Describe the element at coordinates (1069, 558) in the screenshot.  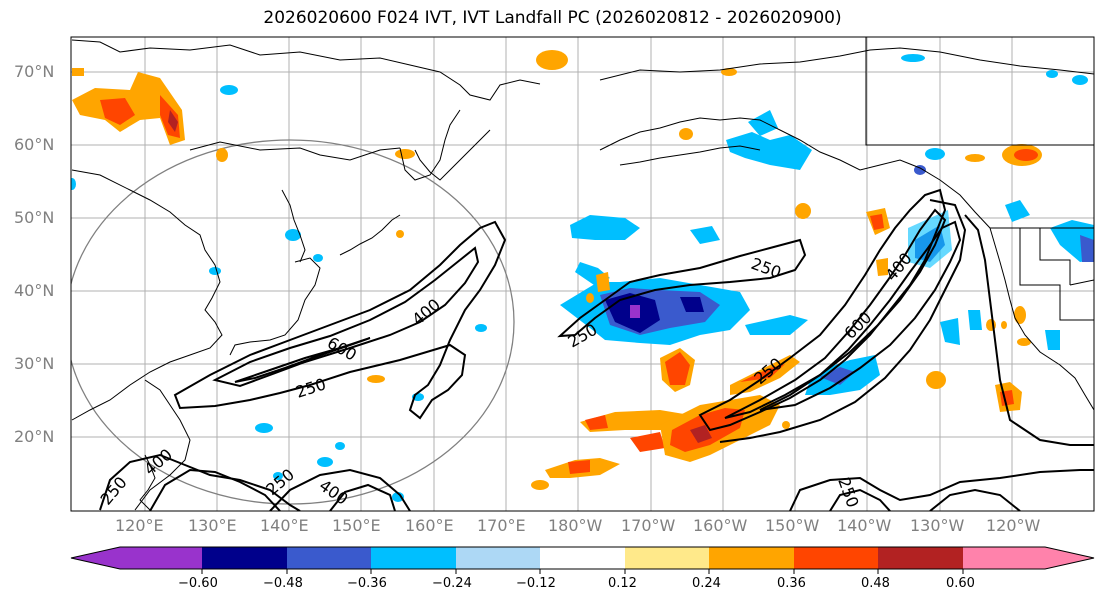
I see `colorbar-high-extend` at that location.